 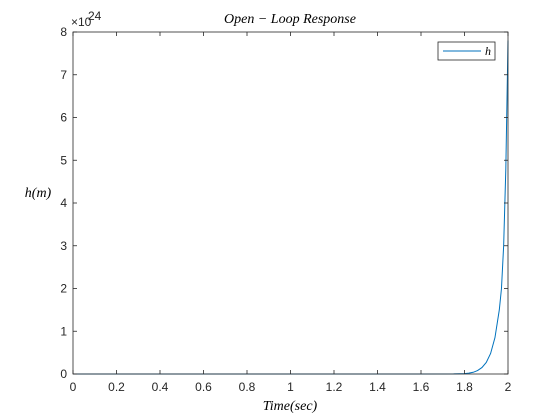 What do you see at coordinates (466, 51) in the screenshot?
I see `legend: h` at bounding box center [466, 51].